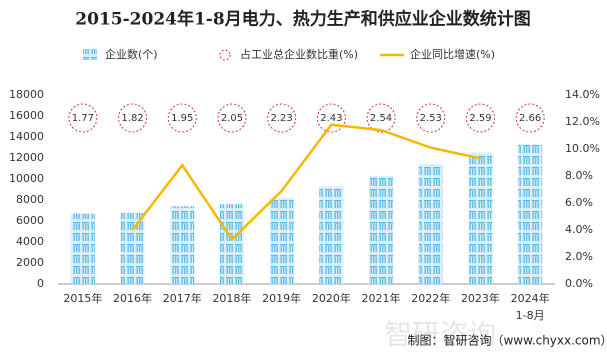 This screenshot has width=607, height=359. I want to click on y2-tick-label: 8.0%, so click(579, 175).